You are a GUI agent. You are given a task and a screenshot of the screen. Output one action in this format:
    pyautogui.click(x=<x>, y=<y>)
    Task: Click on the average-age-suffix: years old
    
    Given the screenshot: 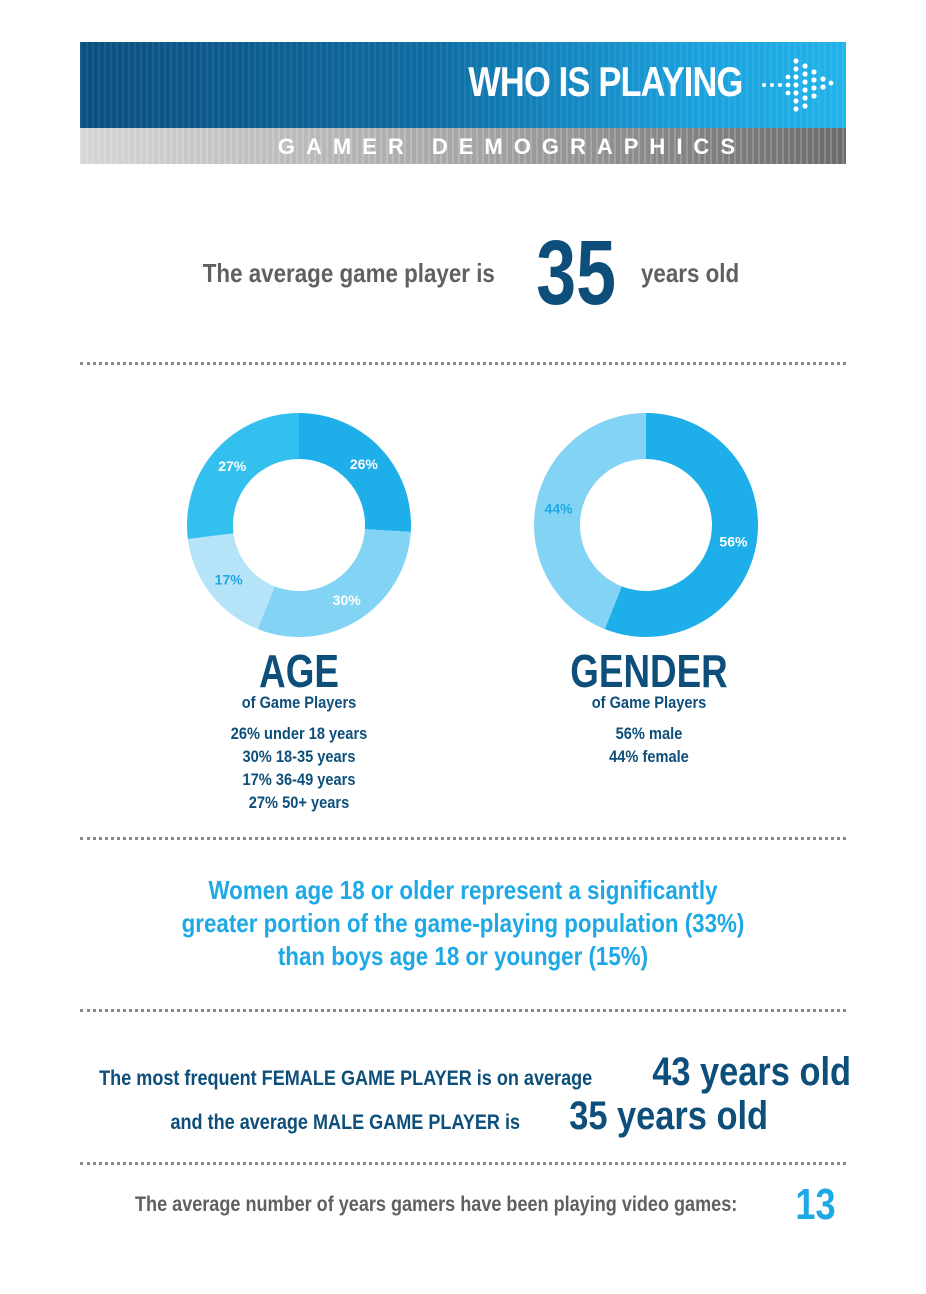 What is the action you would take?
    pyautogui.click(x=690, y=272)
    